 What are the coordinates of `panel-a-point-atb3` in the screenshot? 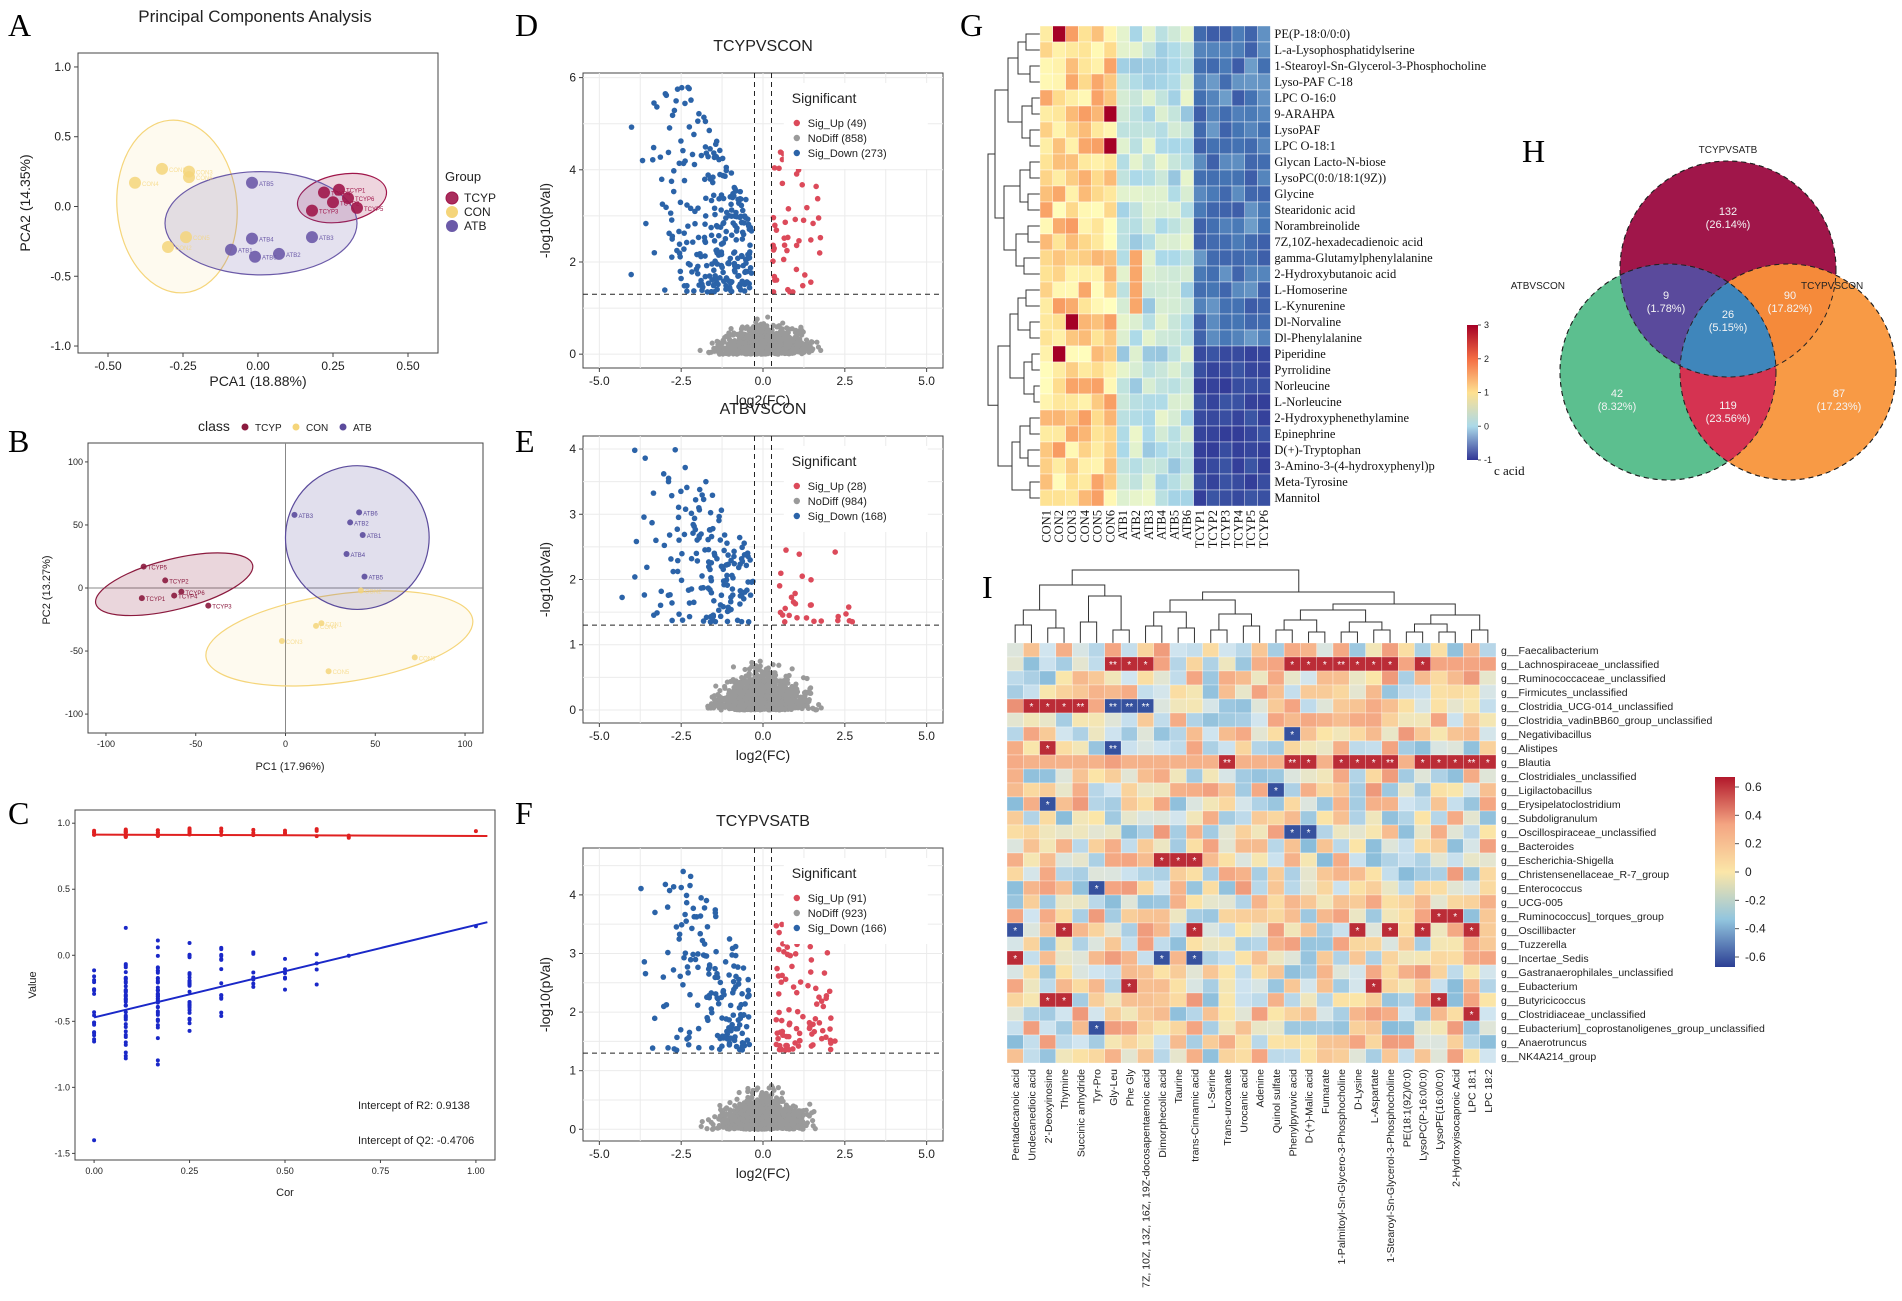 It's located at (312, 237).